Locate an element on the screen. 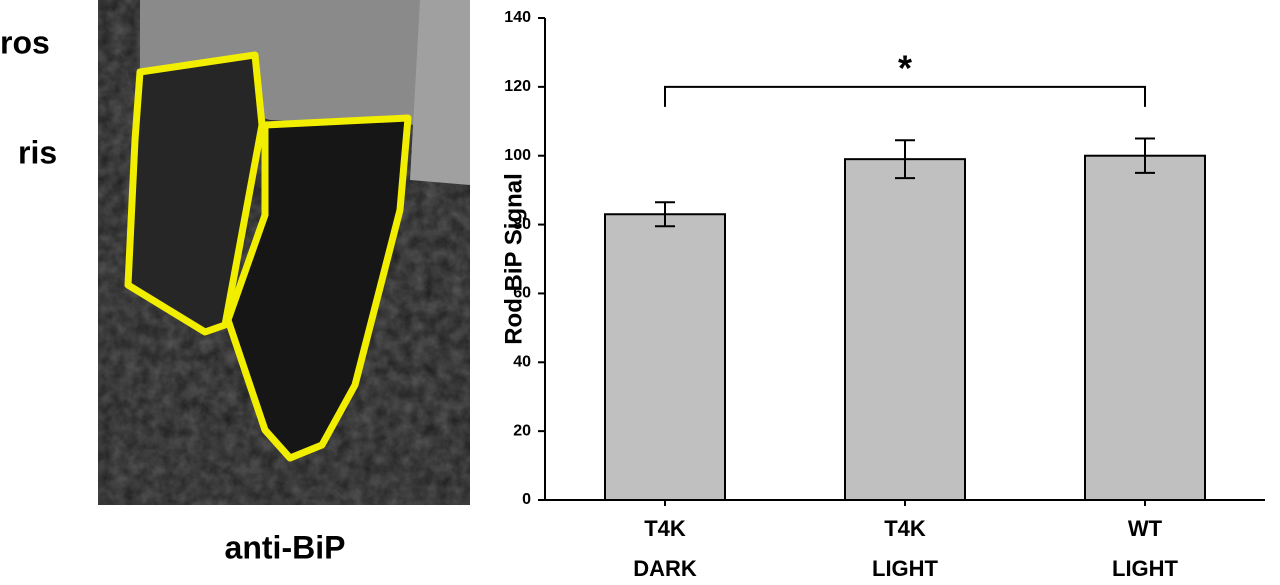 This screenshot has width=1280, height=585. y-tick-label: 0 is located at coordinates (526, 499).